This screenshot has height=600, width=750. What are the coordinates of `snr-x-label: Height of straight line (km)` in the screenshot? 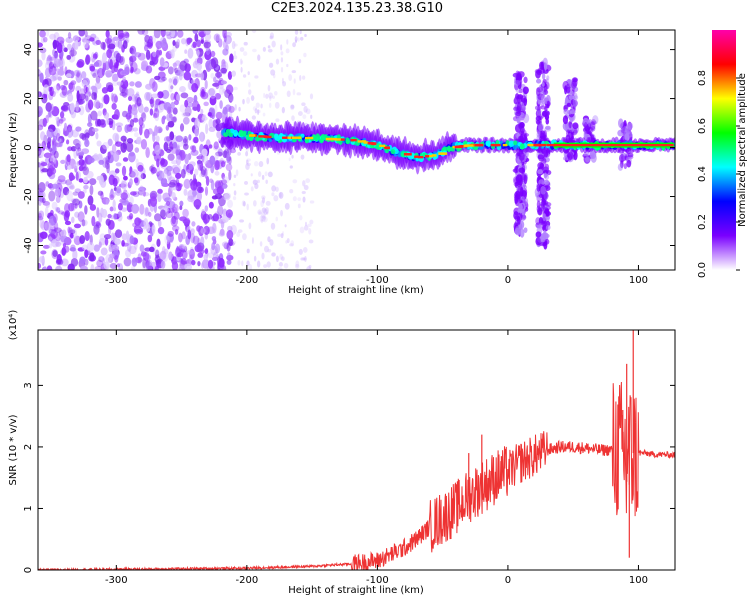 It's located at (356, 590).